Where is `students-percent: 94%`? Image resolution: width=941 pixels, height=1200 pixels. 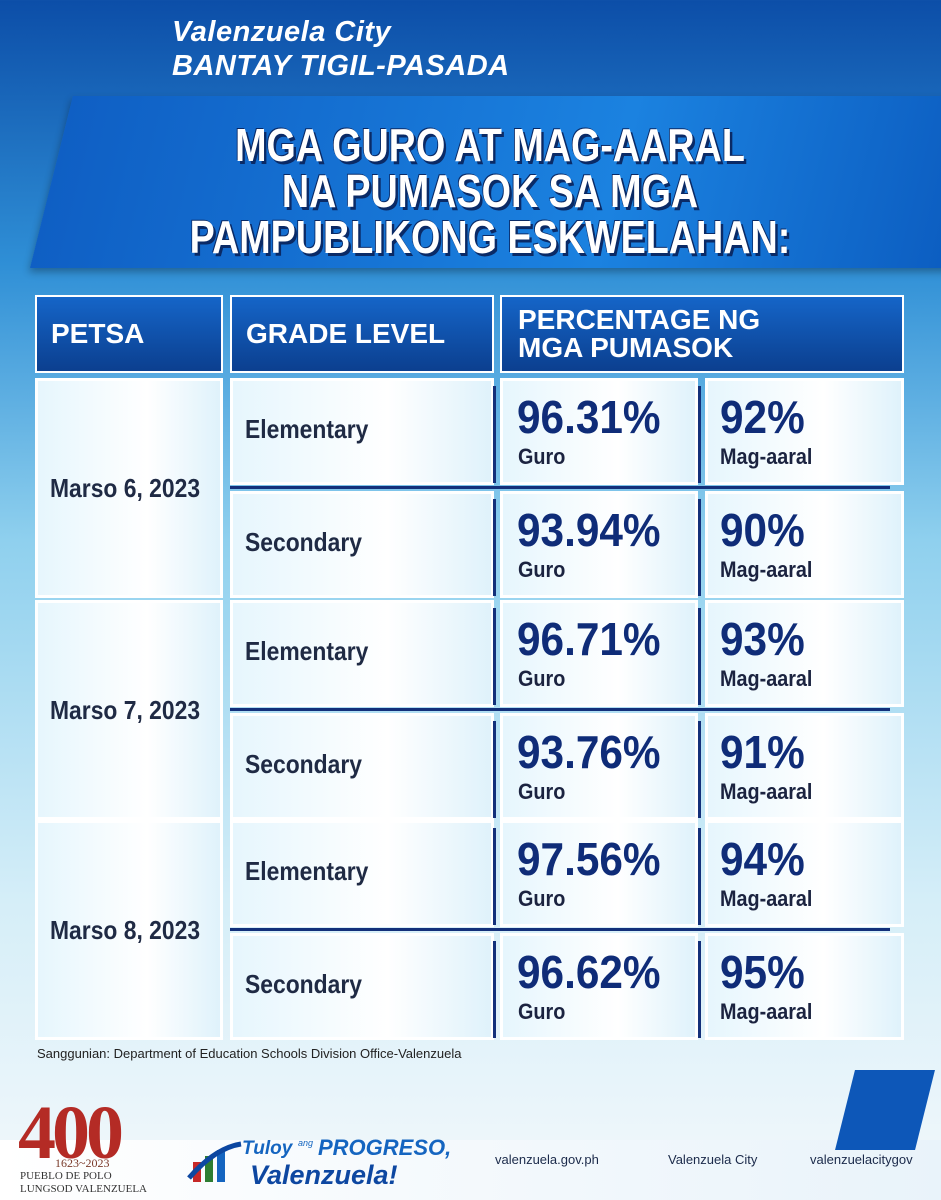 students-percent: 94% is located at coordinates (762, 859).